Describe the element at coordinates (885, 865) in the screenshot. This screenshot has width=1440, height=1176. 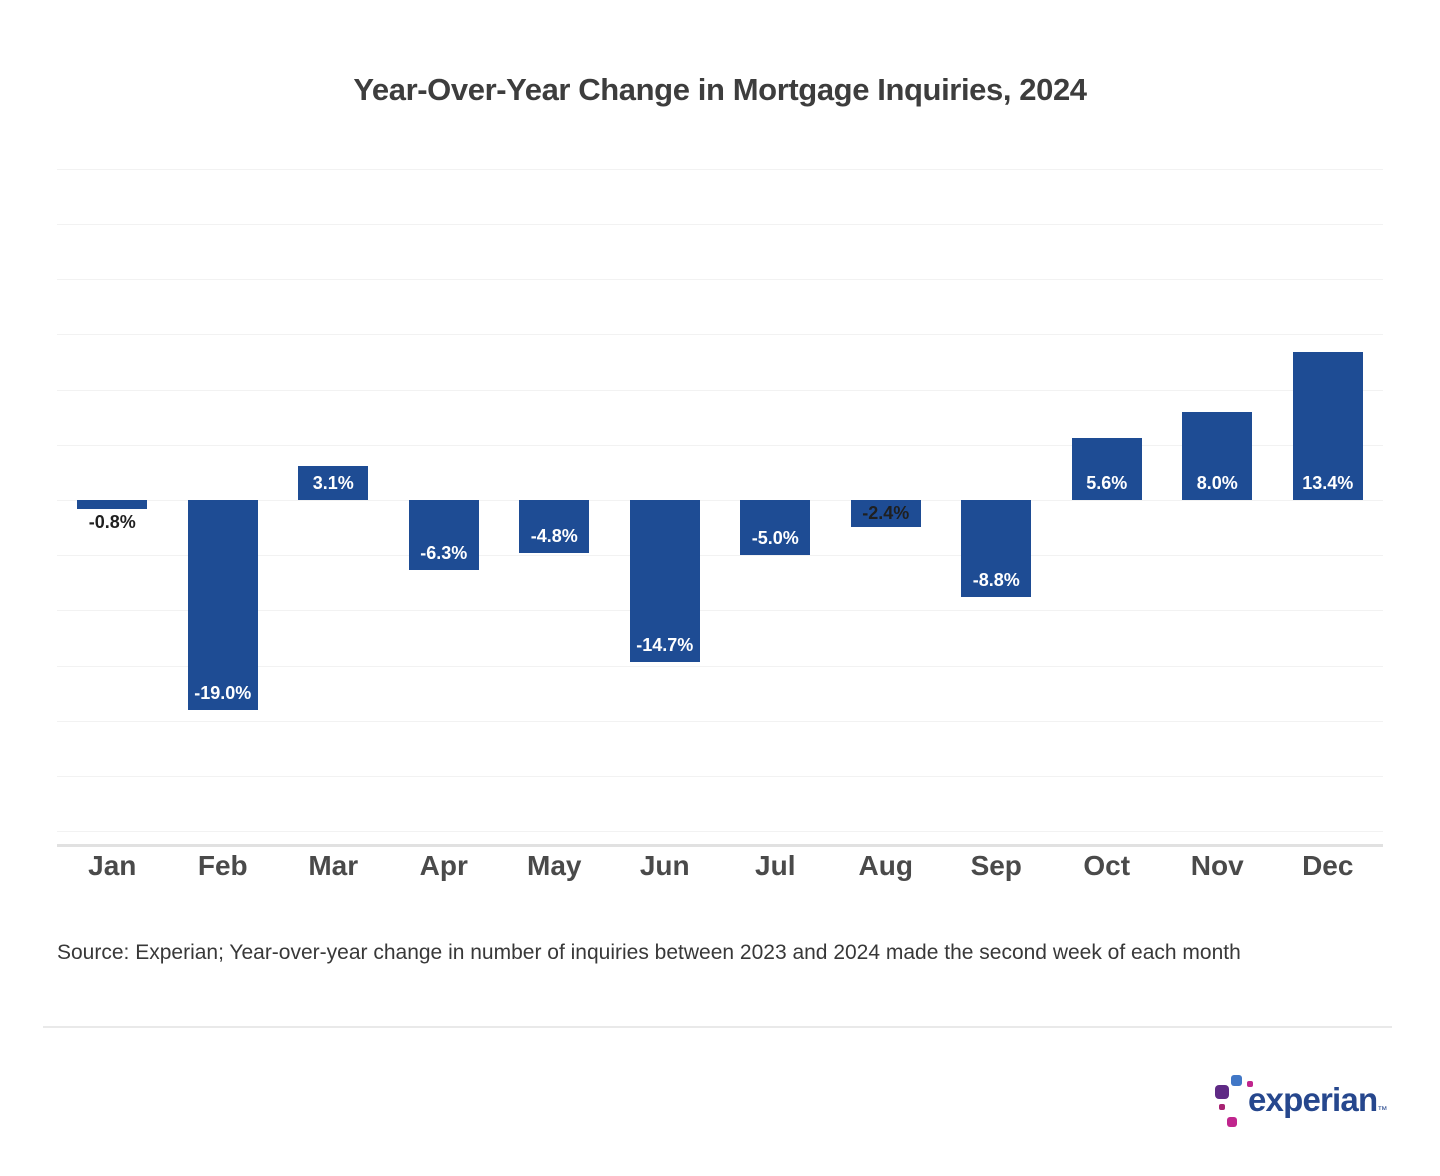
I see `x-tick-aug: Aug` at that location.